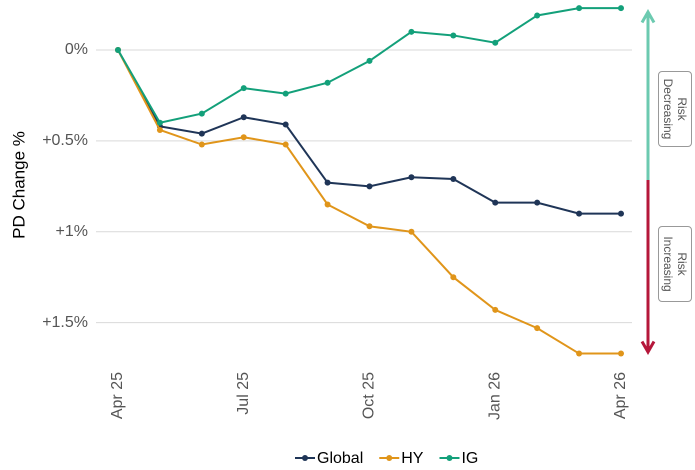  I want to click on annotation: Risk Decreasing, so click(675, 109).